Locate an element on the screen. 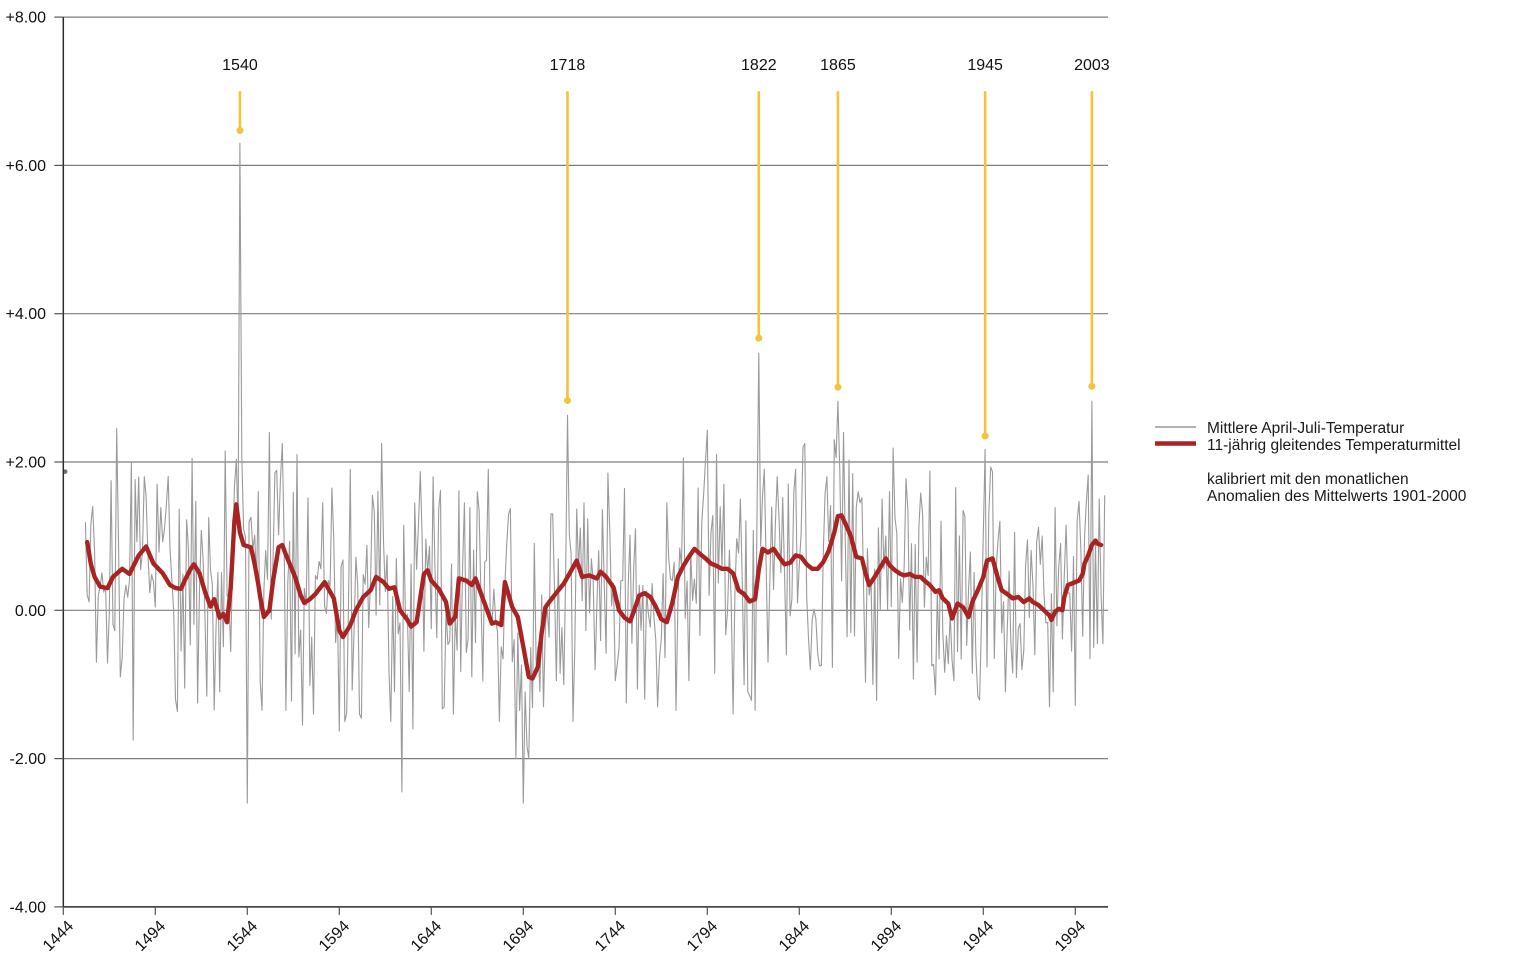 This screenshot has height=965, width=1536. x-axis-label-1594: 1594 is located at coordinates (334, 936).